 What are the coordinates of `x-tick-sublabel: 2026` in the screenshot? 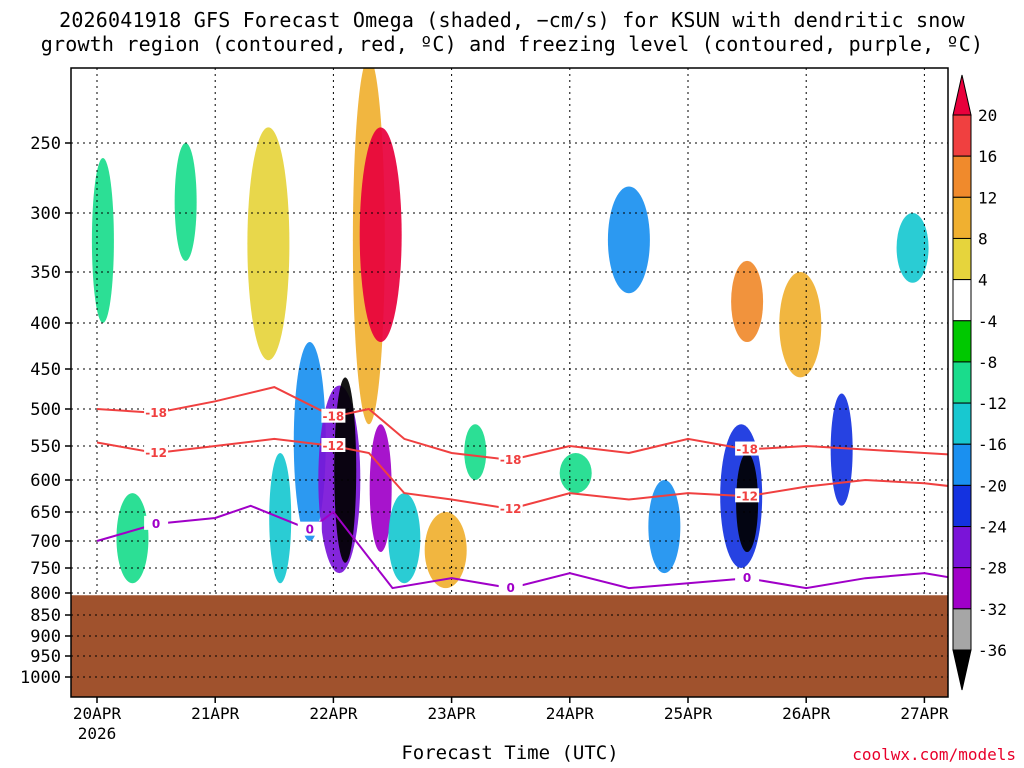 It's located at (97, 733).